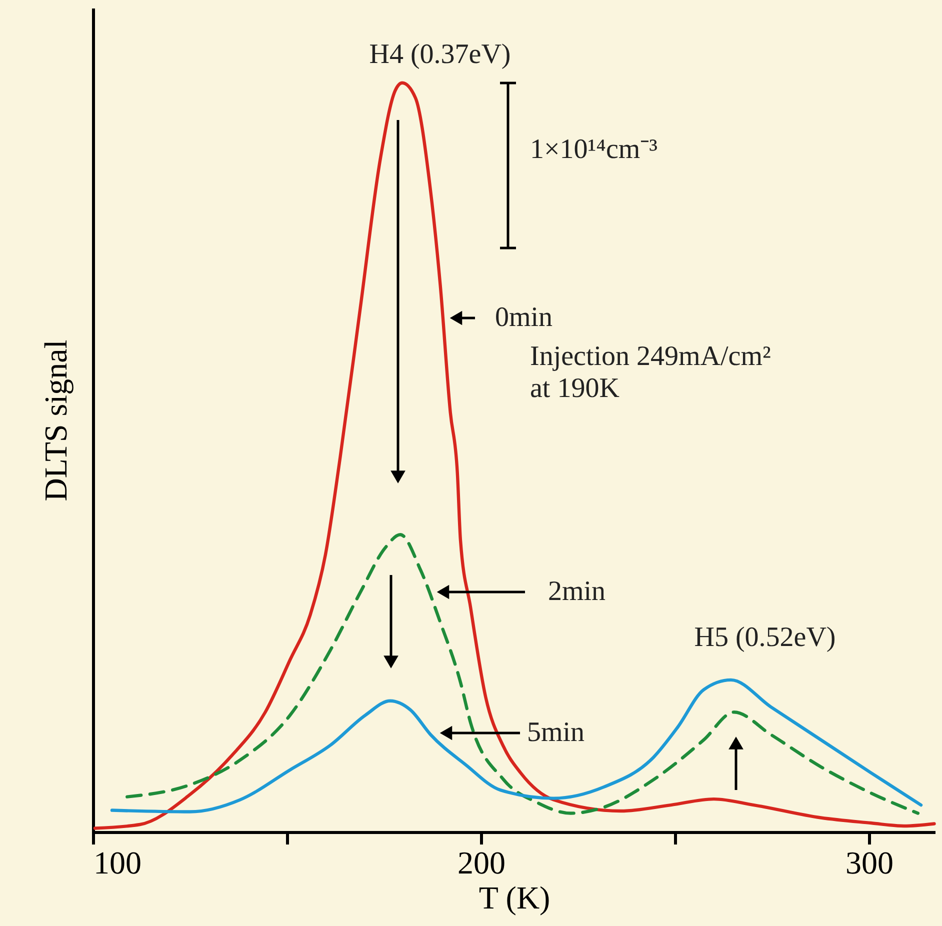 The height and width of the screenshot is (926, 942). Describe the element at coordinates (514, 898) in the screenshot. I see `x-axis-title: T (K)` at that location.